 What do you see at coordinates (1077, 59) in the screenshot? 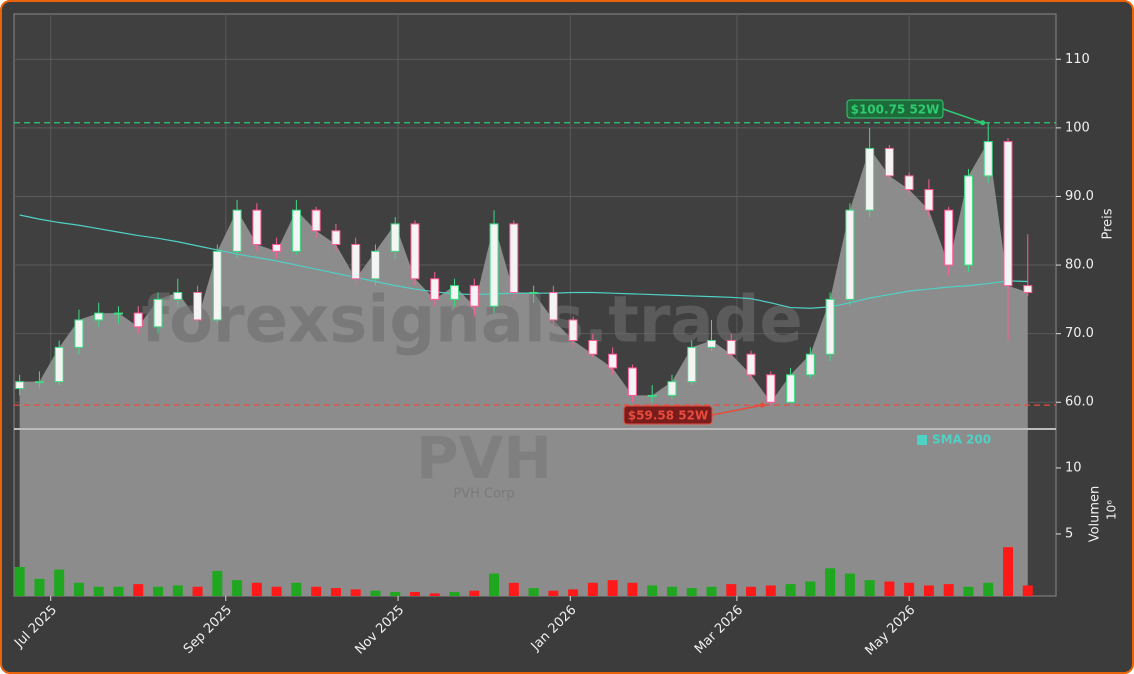
I see `y-tick-label: 110` at bounding box center [1077, 59].